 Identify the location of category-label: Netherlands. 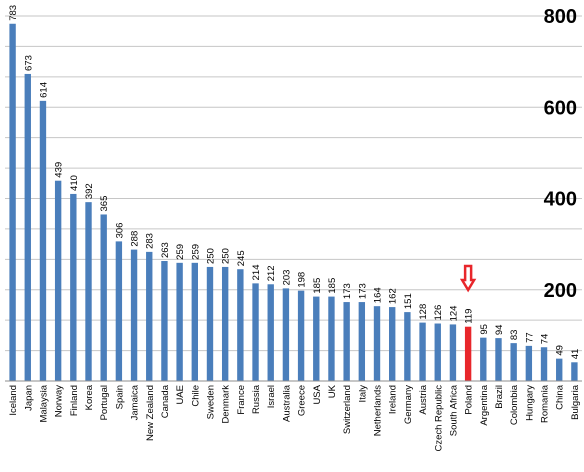
(378, 410).